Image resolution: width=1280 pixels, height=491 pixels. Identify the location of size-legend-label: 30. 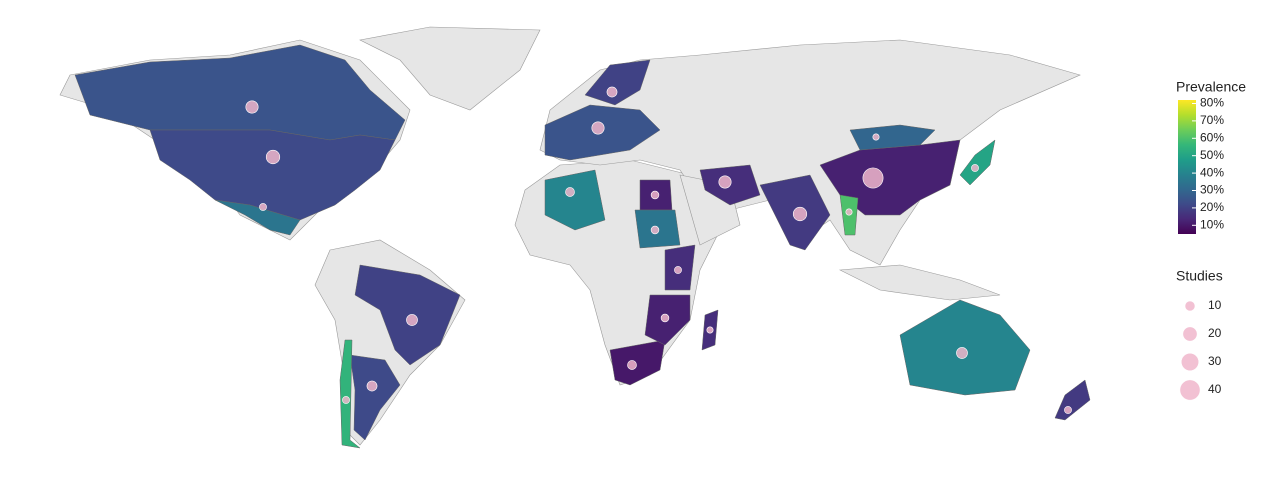
(1215, 361).